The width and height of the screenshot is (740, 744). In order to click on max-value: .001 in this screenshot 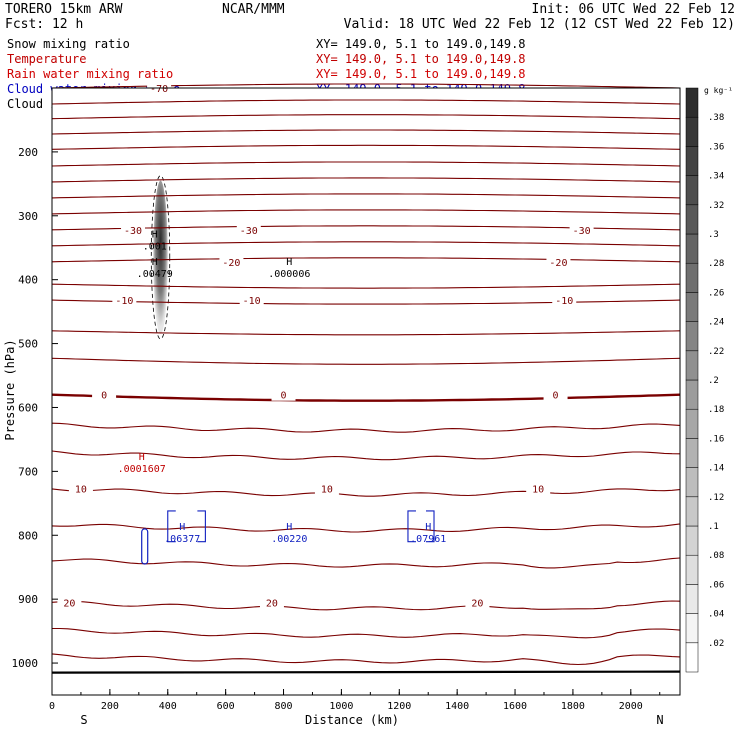, I will do `click(155, 246)`.